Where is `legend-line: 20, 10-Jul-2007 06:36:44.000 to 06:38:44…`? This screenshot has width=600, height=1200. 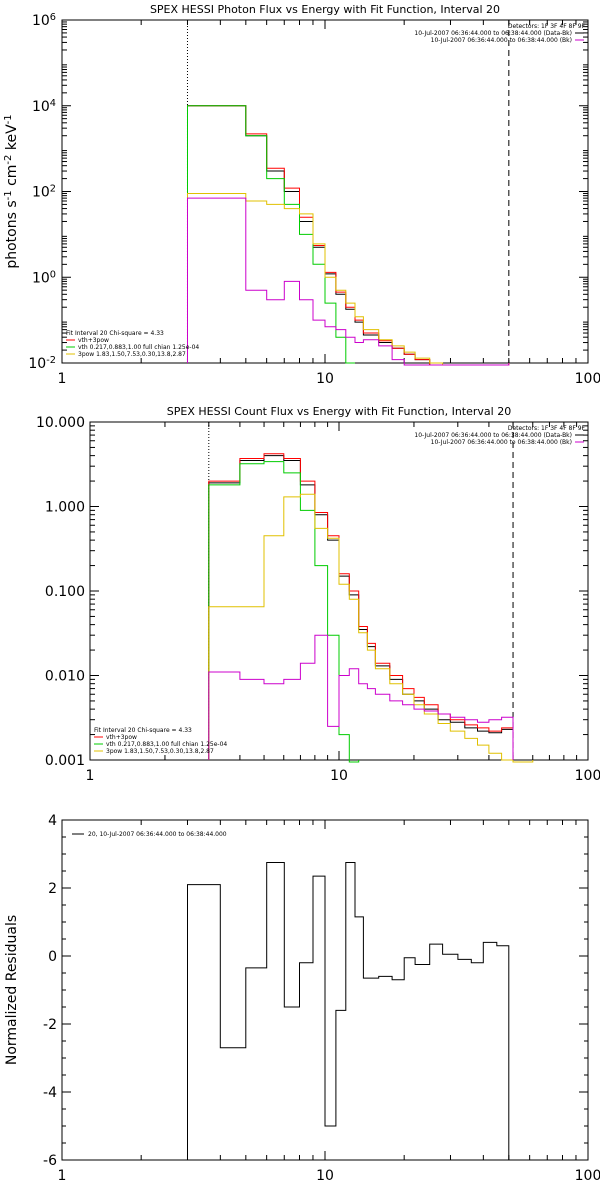 legend-line: 20, 10-Jul-2007 06:36:44.000 to 06:38:44… is located at coordinates (157, 834).